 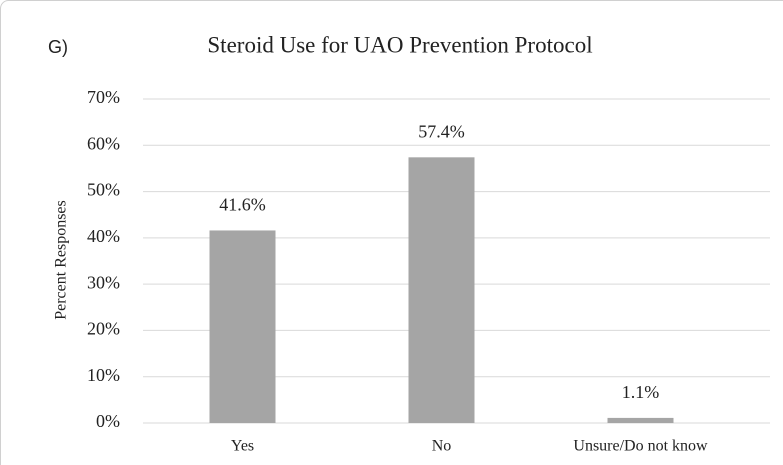 I want to click on data-label: 41.6%, so click(x=242, y=205).